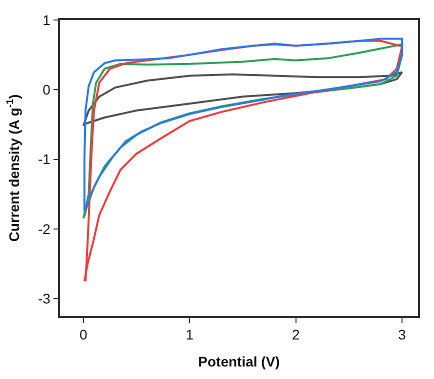  I want to click on x-axis-title: Potential (V), so click(239, 361).